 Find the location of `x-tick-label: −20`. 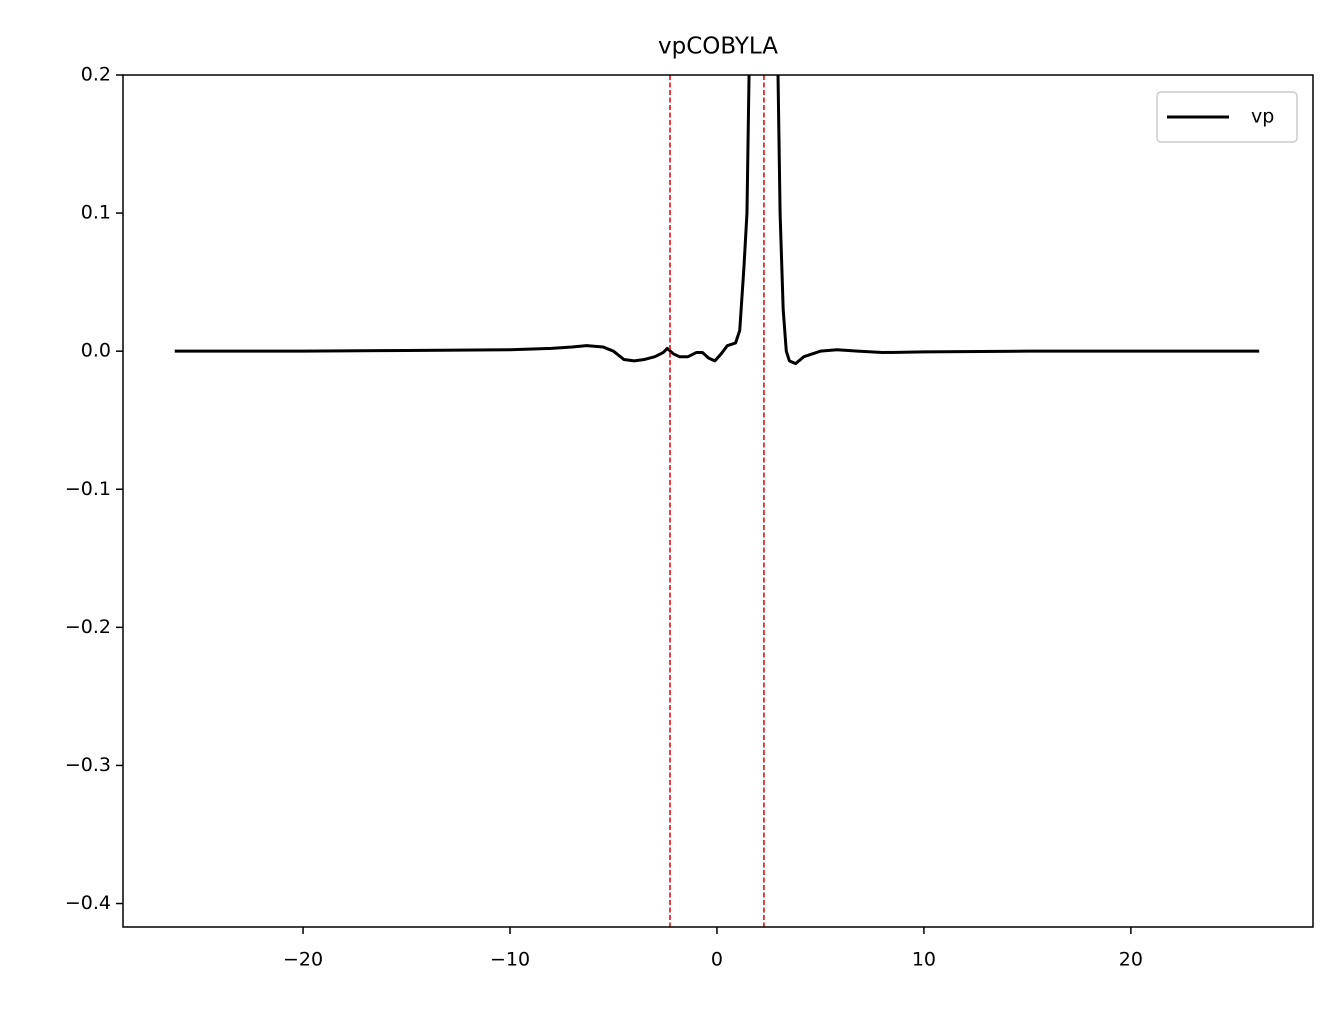

x-tick-label: −20 is located at coordinates (303, 960).